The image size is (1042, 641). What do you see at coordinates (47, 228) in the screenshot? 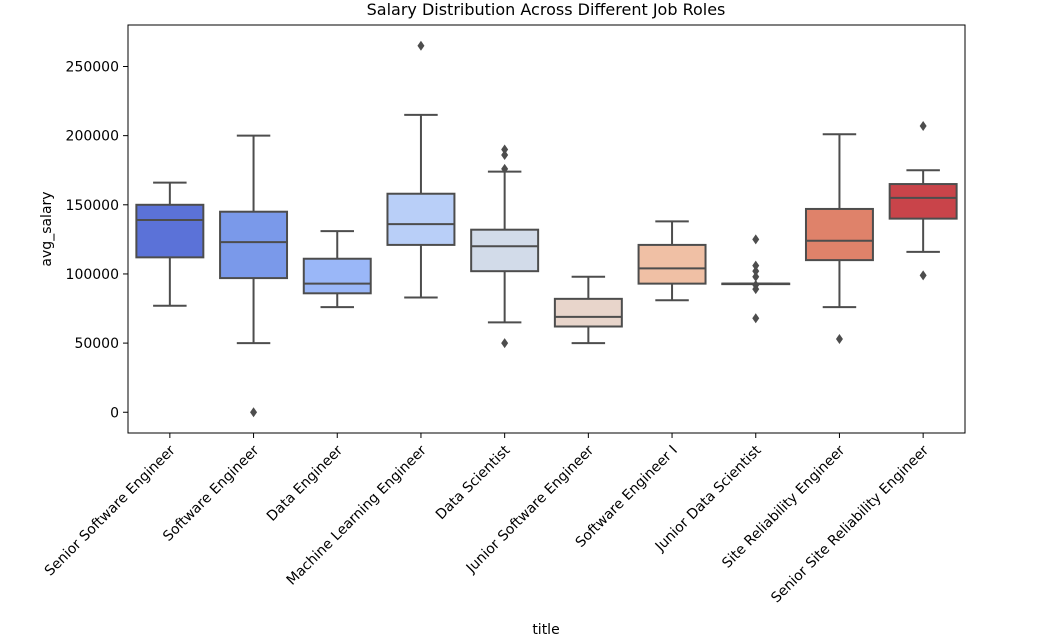
I see `y-axis-label: avg_salary` at bounding box center [47, 228].